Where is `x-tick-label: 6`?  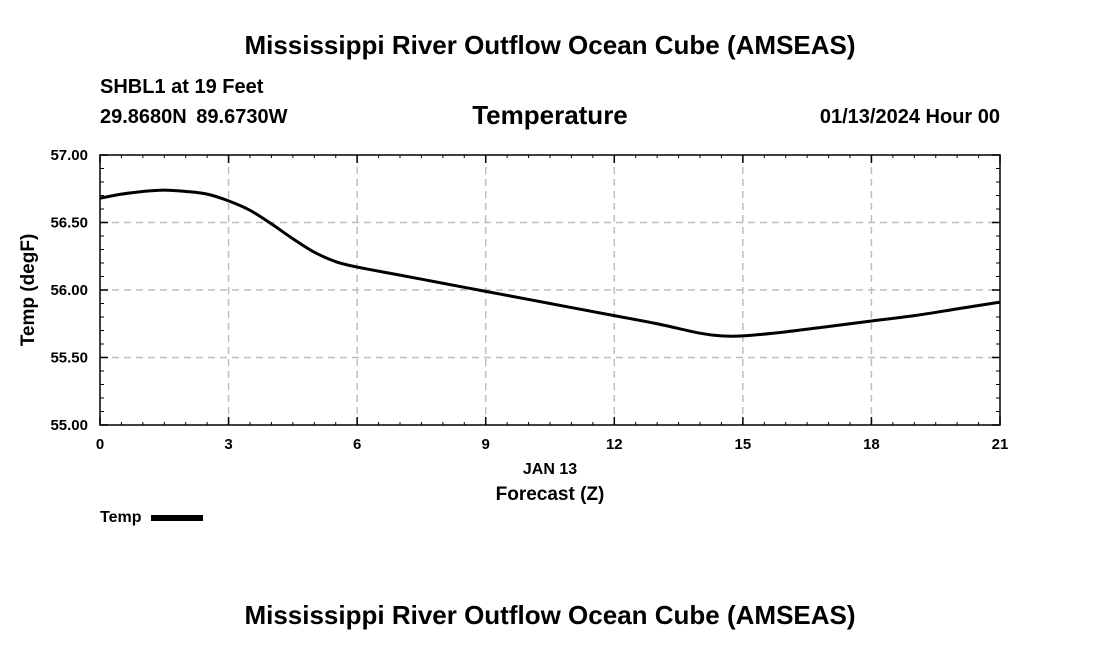 x-tick-label: 6 is located at coordinates (357, 444).